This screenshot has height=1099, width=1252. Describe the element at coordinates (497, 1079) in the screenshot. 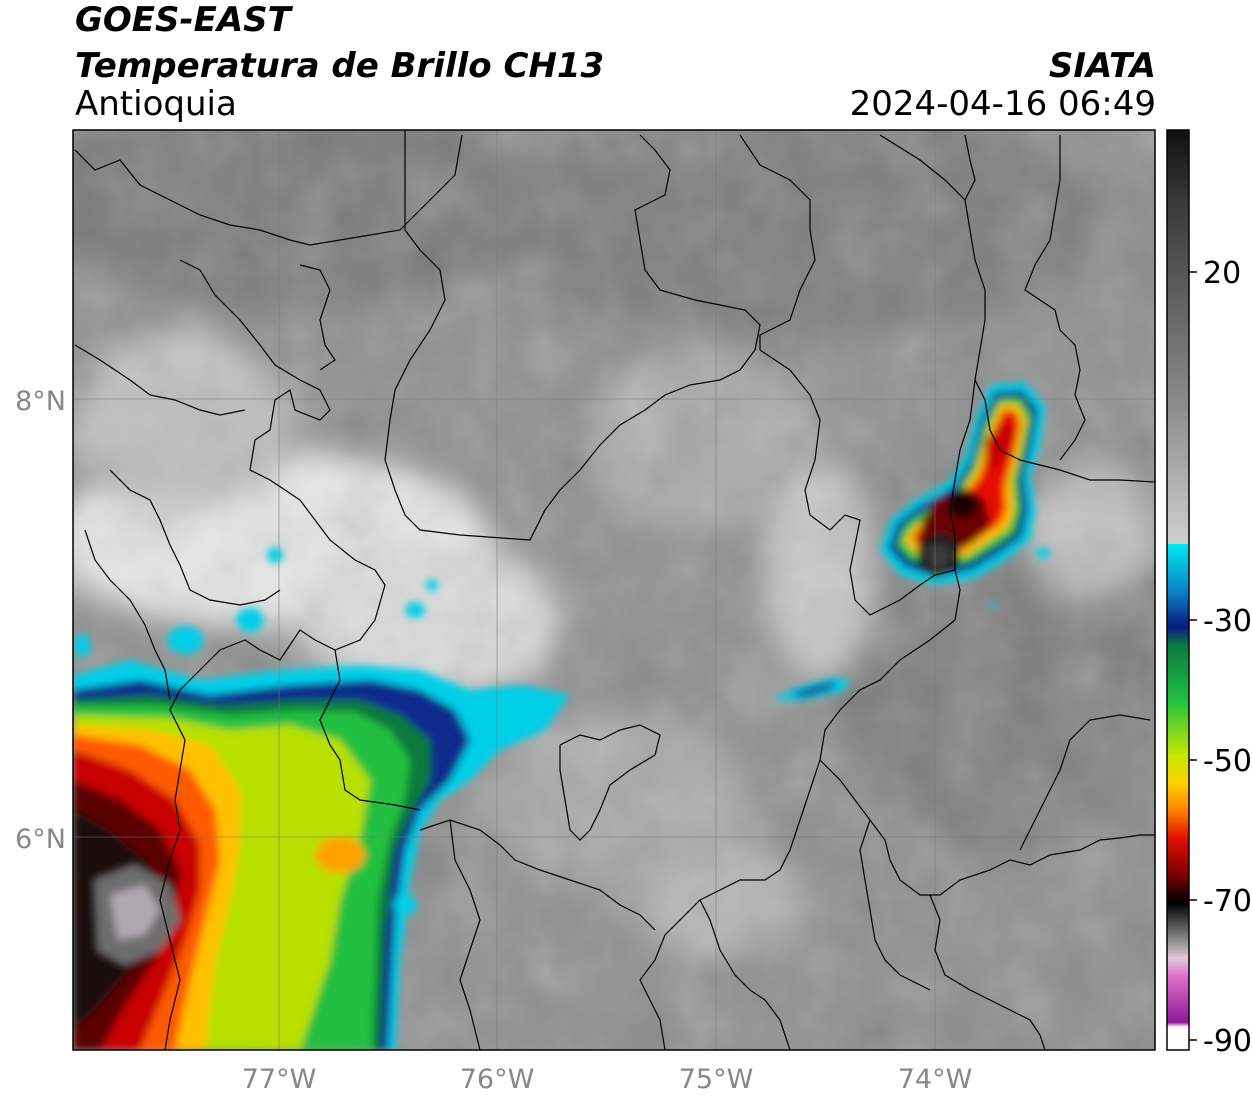

I see `lon-tick-label: 76°W` at that location.